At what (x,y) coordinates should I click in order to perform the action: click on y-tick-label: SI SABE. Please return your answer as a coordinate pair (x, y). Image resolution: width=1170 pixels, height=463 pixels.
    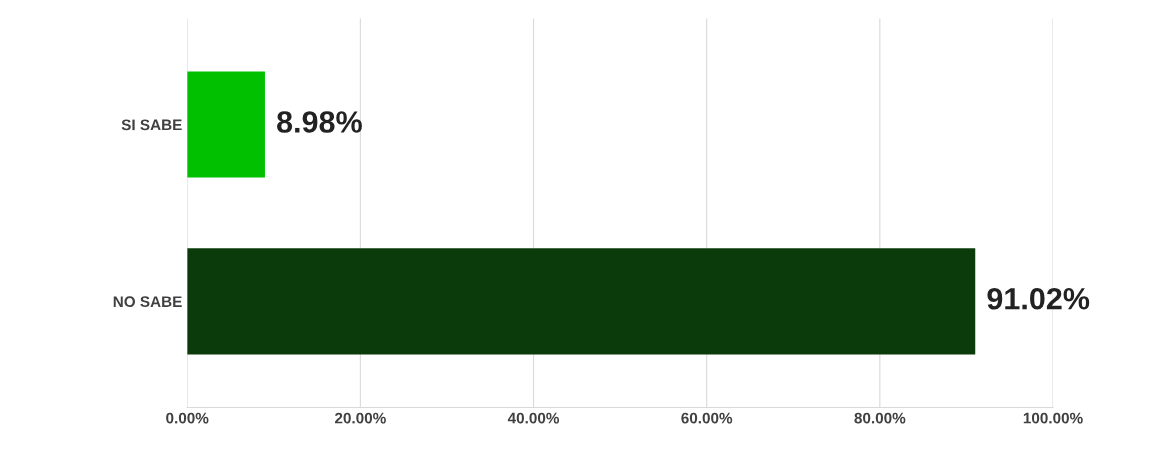
    Looking at the image, I should click on (151, 125).